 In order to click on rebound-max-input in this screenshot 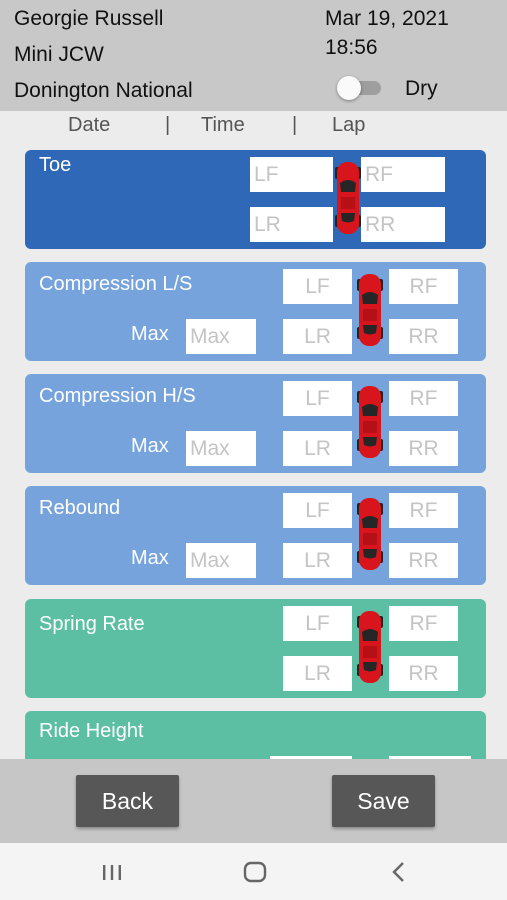, I will do `click(221, 560)`.